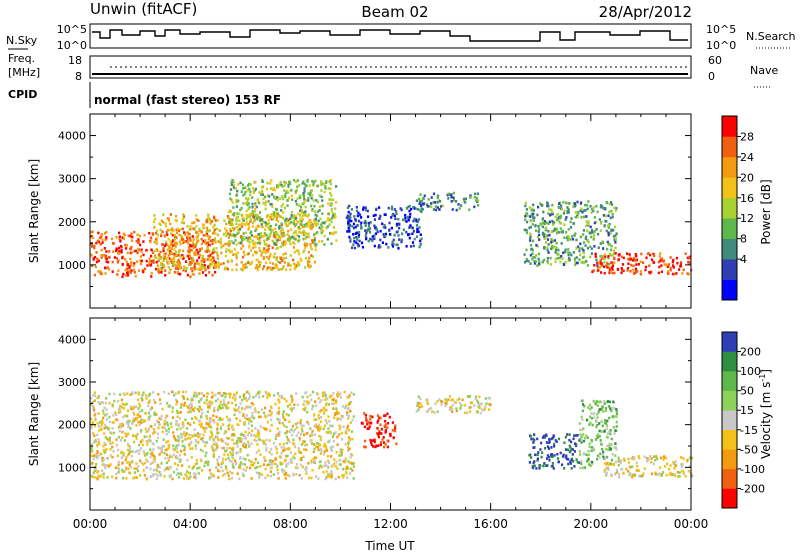 Image resolution: width=800 pixels, height=554 pixels. What do you see at coordinates (72, 339) in the screenshot?
I see `y-tick-label: 4000` at bounding box center [72, 339].